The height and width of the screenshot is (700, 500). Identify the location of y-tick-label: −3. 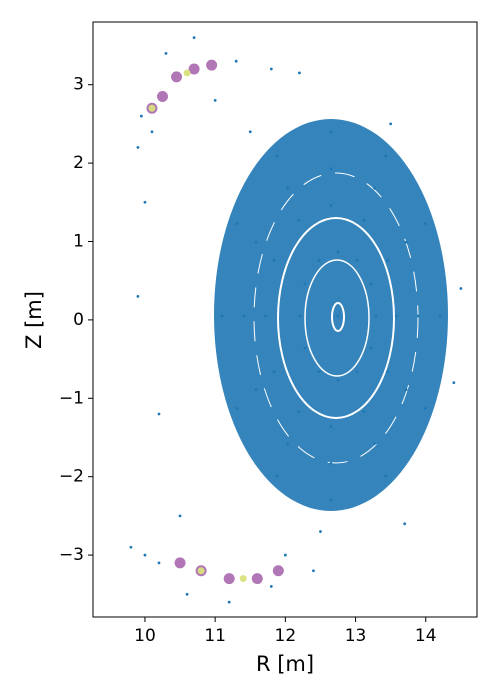
(71, 555).